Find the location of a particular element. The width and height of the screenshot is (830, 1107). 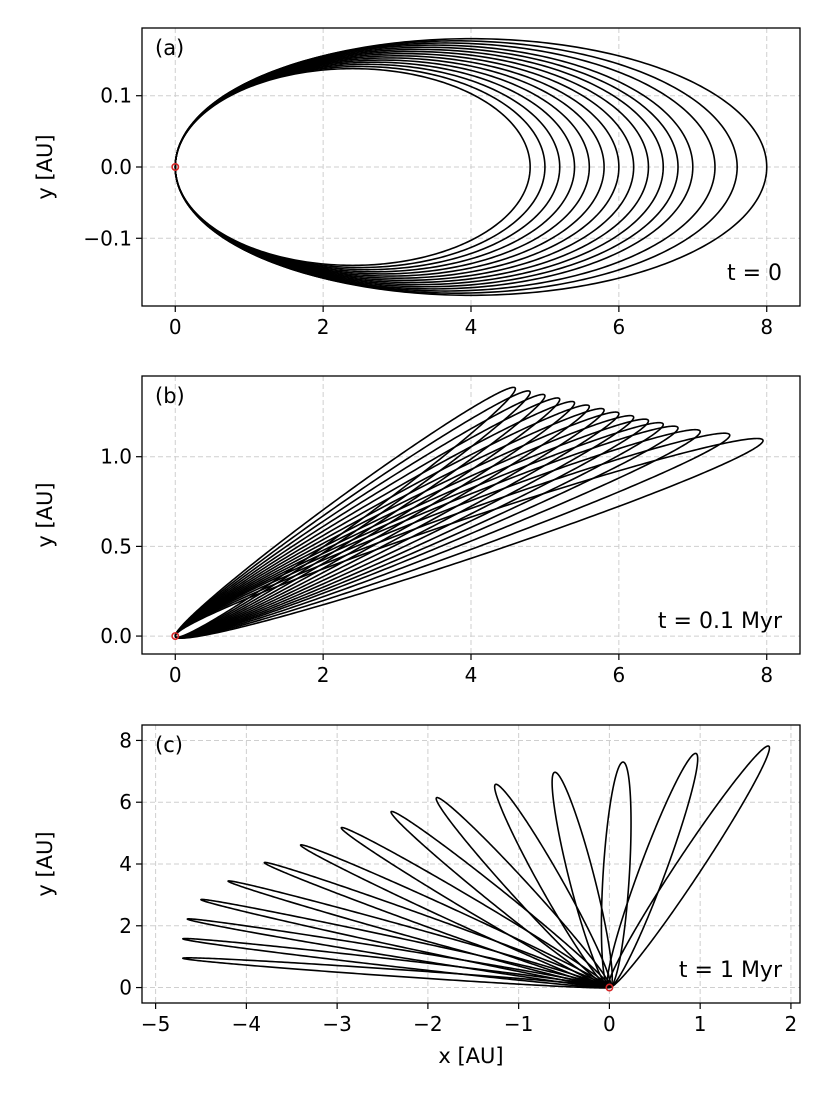

x-axis-label: x [AU] is located at coordinates (470, 1056).